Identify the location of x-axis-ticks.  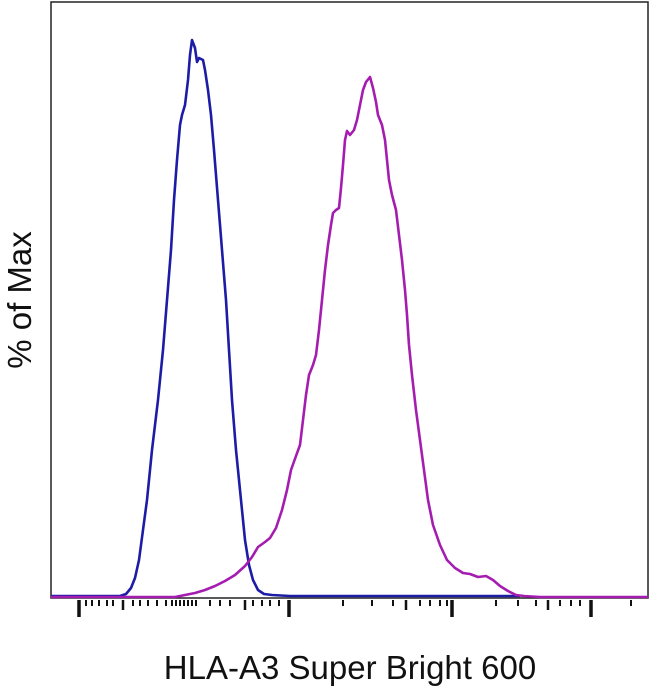
(354, 608).